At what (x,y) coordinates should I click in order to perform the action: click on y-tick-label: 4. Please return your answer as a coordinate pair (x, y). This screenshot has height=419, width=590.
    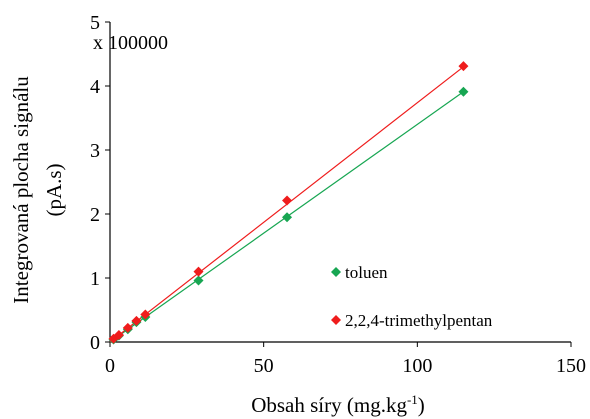
    Looking at the image, I should click on (95, 87).